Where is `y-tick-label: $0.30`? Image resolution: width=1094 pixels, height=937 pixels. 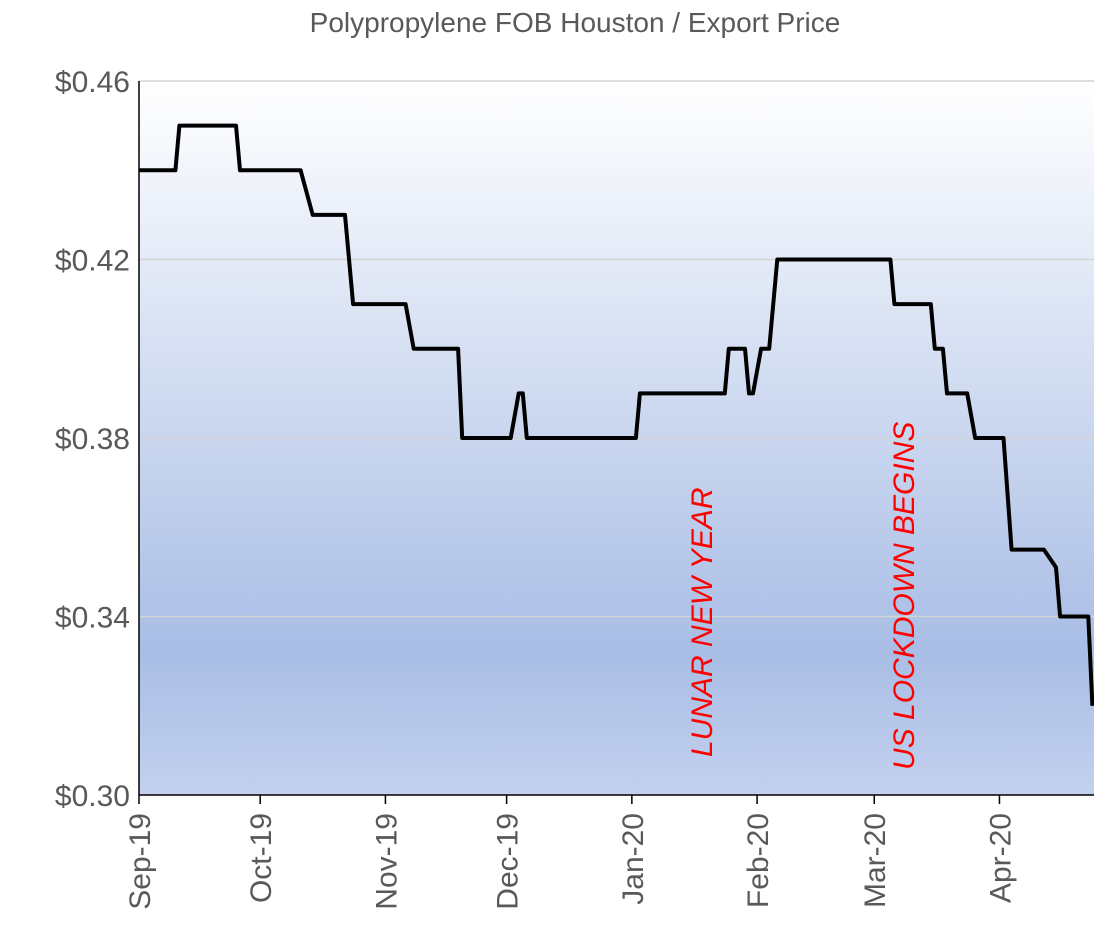
y-tick-label: $0.30 is located at coordinates (92, 796).